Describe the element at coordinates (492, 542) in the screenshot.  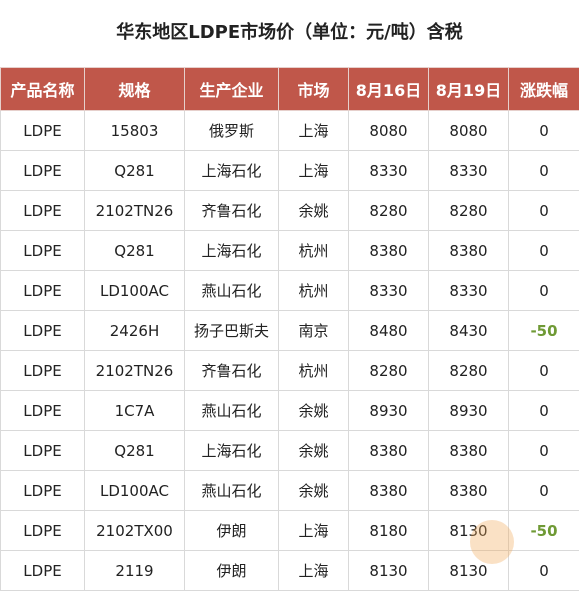
I see `watermark-logo` at that location.